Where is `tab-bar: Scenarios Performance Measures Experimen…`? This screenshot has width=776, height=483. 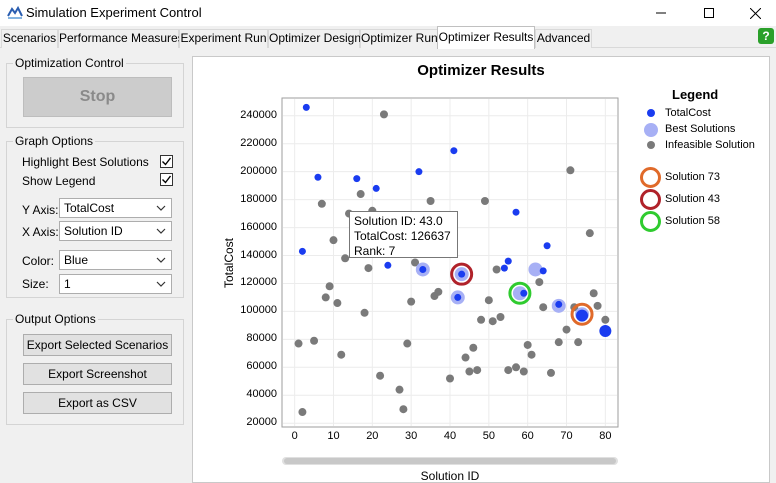
tab-bar: Scenarios Performance Measures Experimen… is located at coordinates (388, 37).